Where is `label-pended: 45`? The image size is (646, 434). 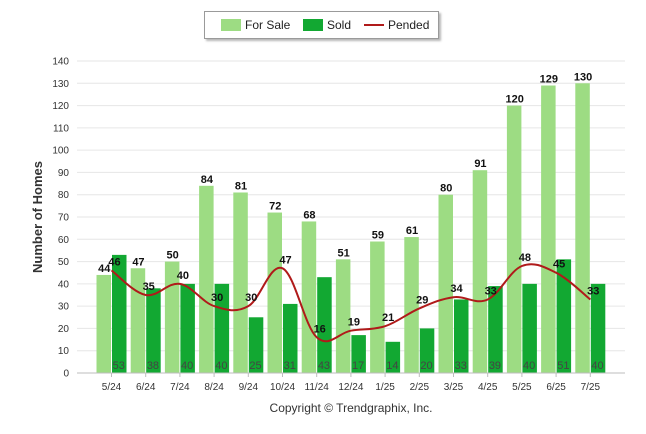 label-pended: 45 is located at coordinates (559, 265).